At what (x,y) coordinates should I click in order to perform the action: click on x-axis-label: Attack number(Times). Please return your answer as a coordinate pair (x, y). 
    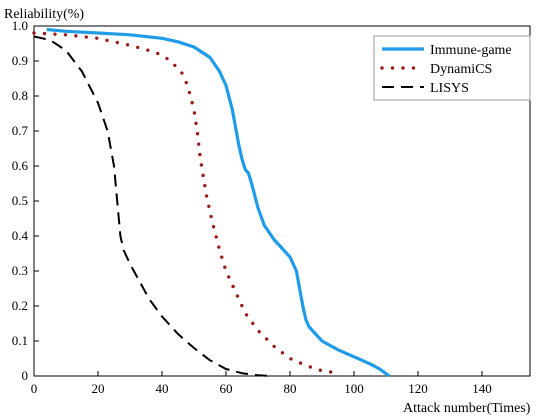
    Looking at the image, I should click on (467, 408).